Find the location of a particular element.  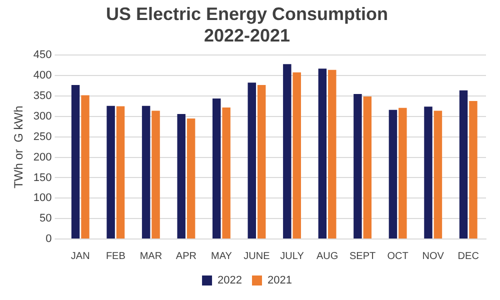

y-tick-label: 300 is located at coordinates (42, 116).